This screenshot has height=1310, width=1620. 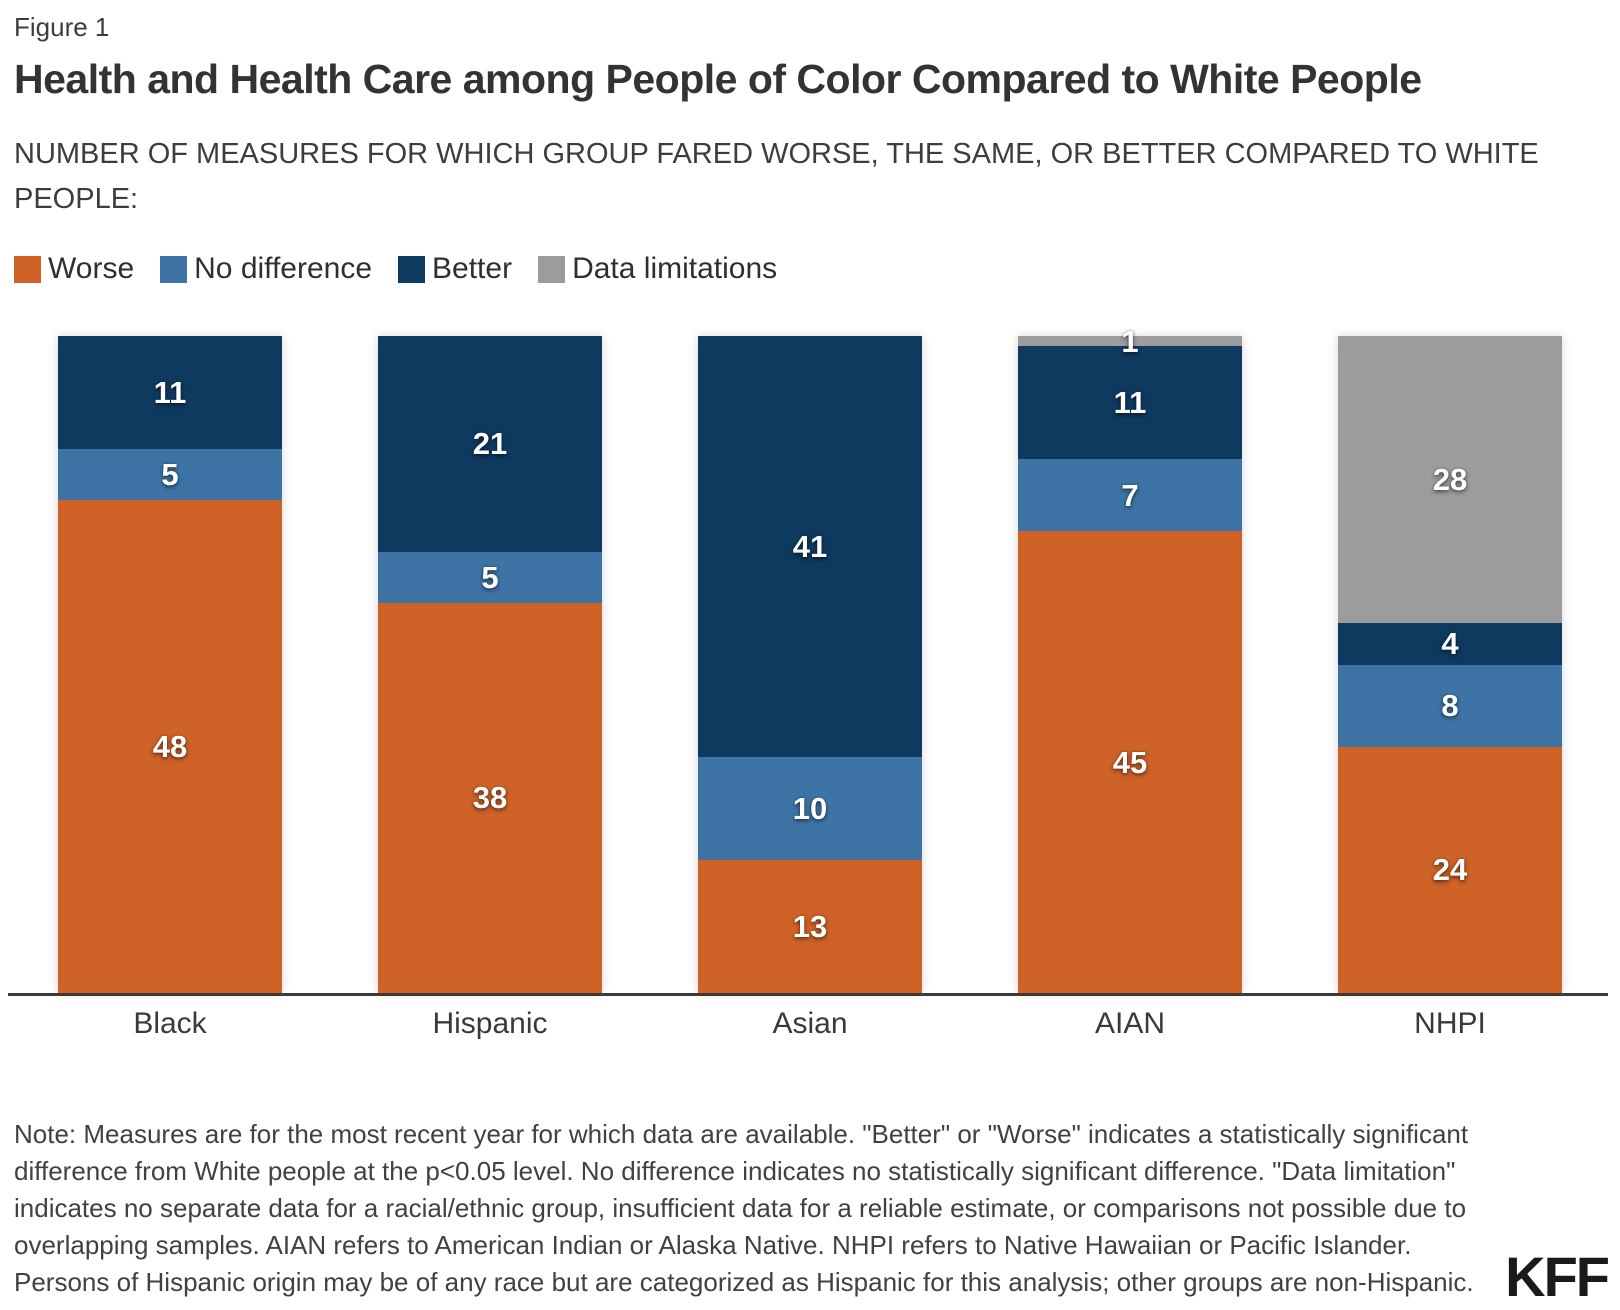 What do you see at coordinates (170, 1023) in the screenshot?
I see `category-label-black: Black` at bounding box center [170, 1023].